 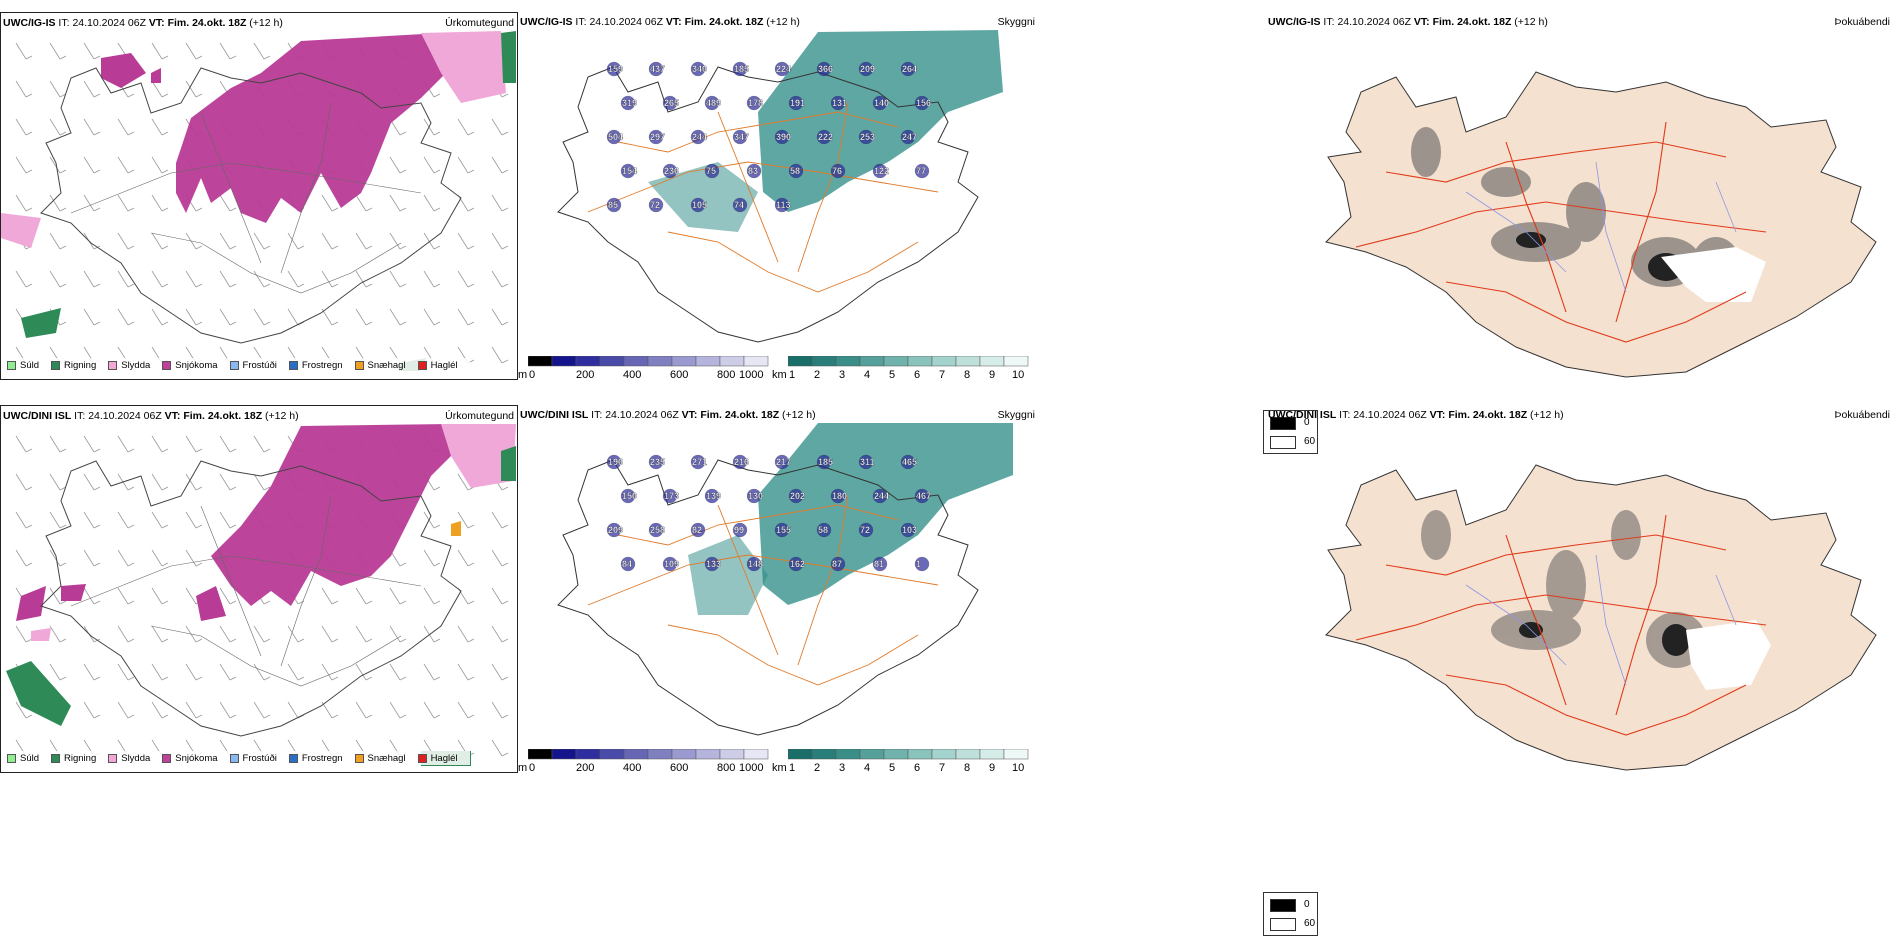 What do you see at coordinates (879, 564) in the screenshot?
I see `cloud-base-label: 81` at bounding box center [879, 564].